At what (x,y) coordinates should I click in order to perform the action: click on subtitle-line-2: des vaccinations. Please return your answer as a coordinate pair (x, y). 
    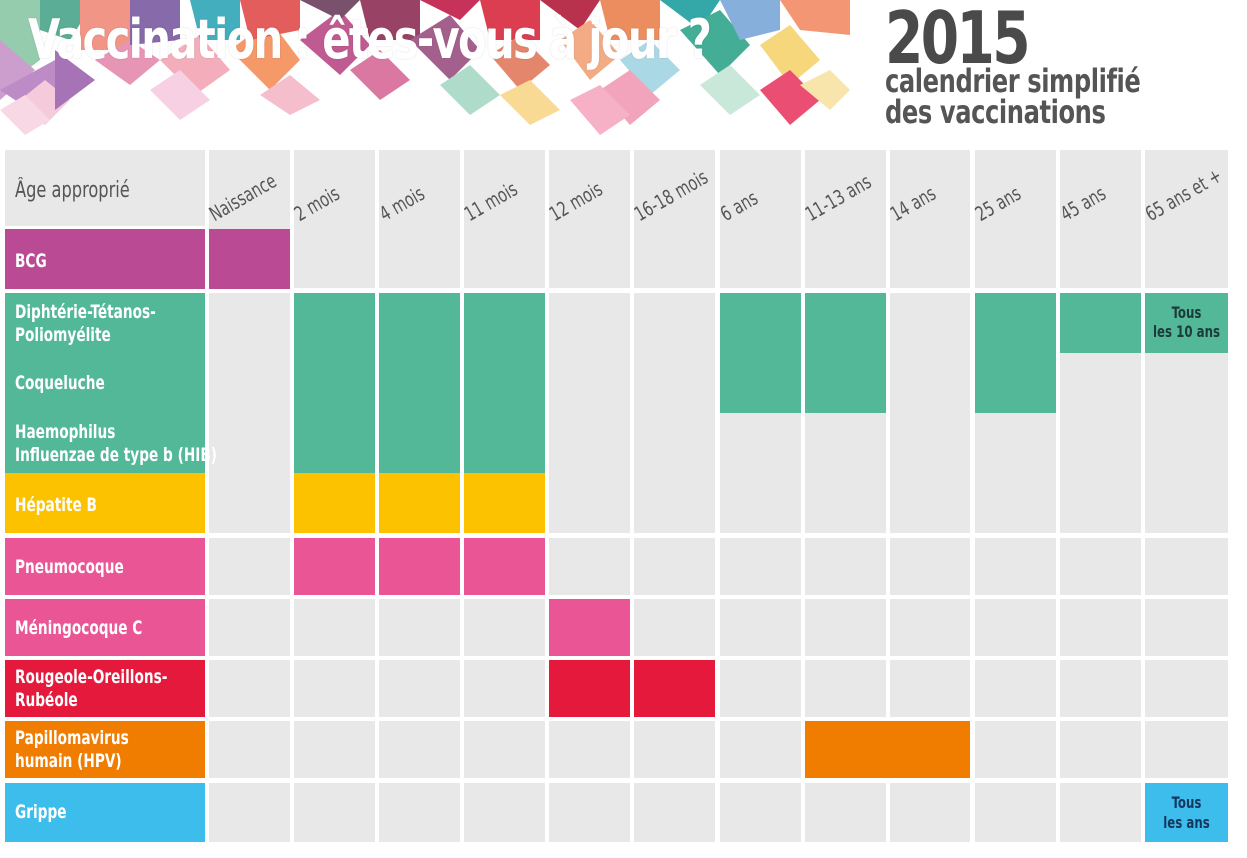
    Looking at the image, I should click on (995, 112).